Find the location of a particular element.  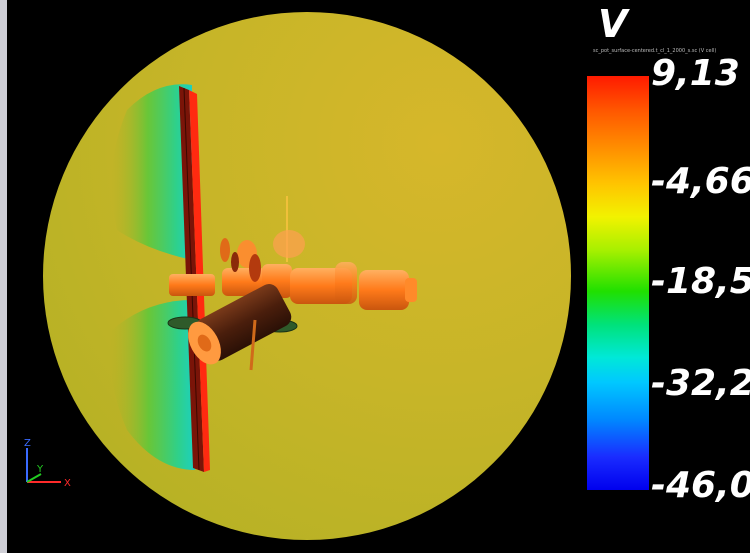

main-tank is located at coordinates (240, 327).